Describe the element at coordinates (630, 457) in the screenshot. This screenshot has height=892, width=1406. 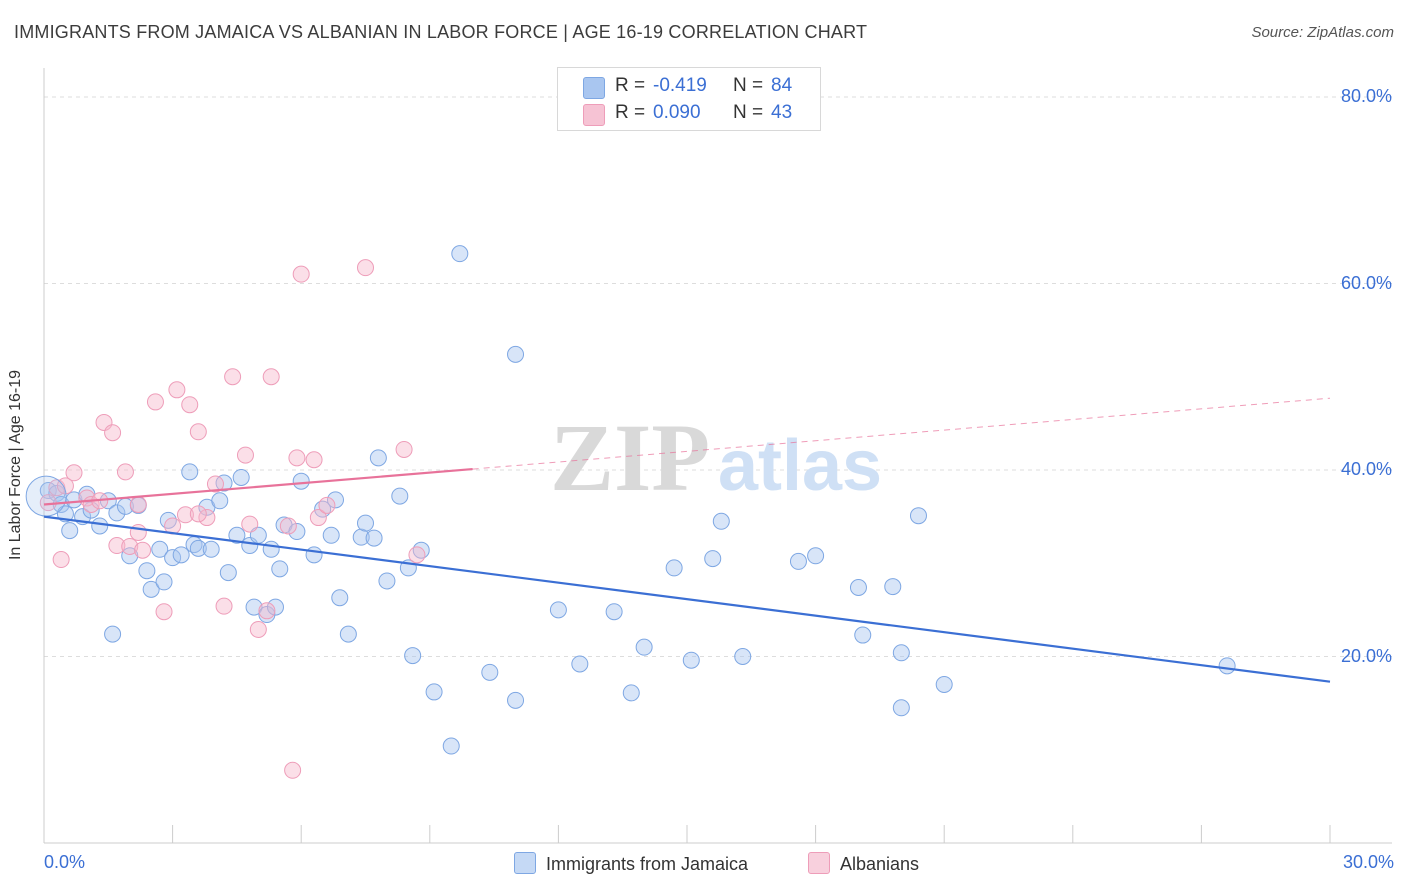
I see `watermark-zip: ZIP` at that location.